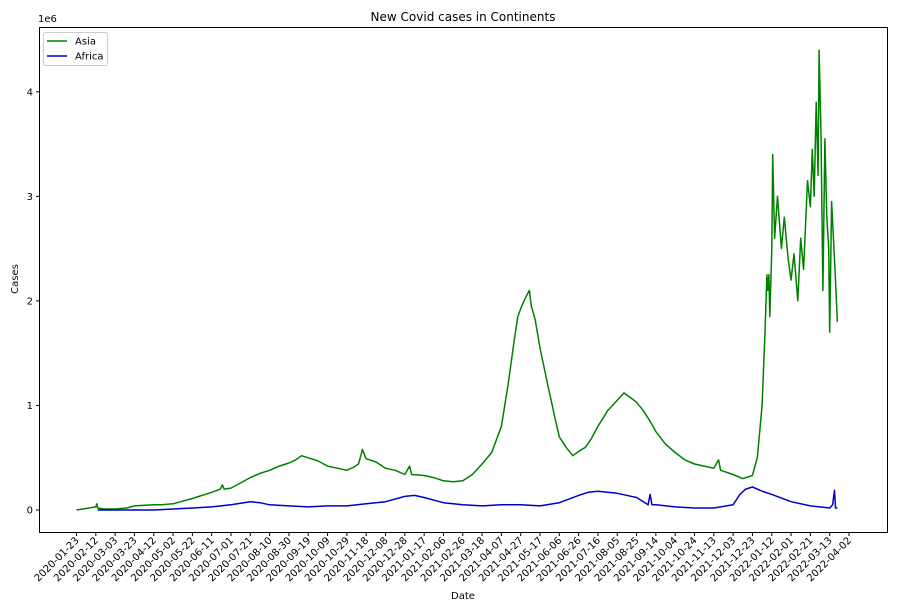 Image resolution: width=900 pixels, height=612 pixels. Describe the element at coordinates (30, 92) in the screenshot. I see `y-tick-label: 4` at that location.